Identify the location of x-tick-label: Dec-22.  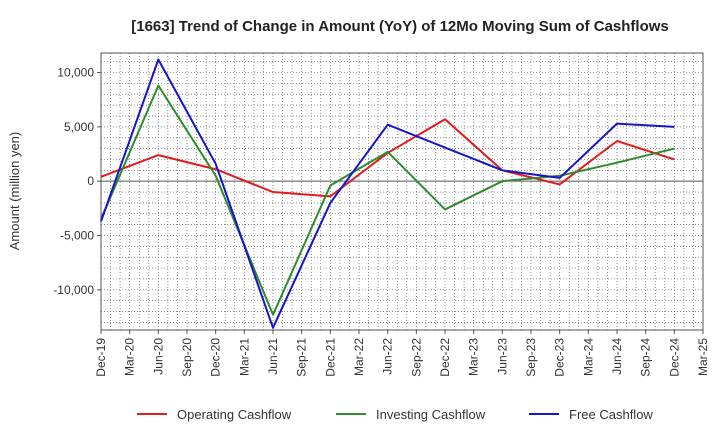
(445, 357).